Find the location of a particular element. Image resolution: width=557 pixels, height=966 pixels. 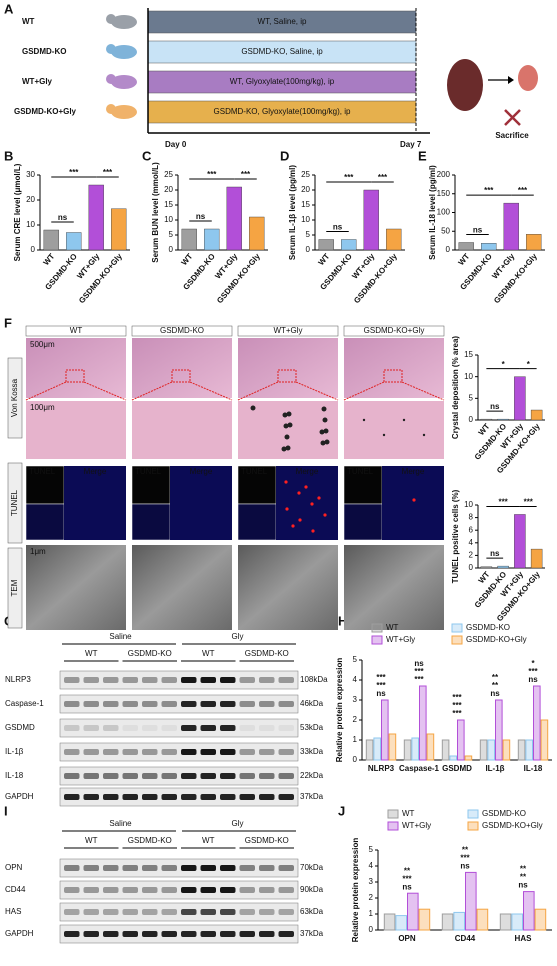

group-label: GSDMD-KO is located at coordinates (44, 51).